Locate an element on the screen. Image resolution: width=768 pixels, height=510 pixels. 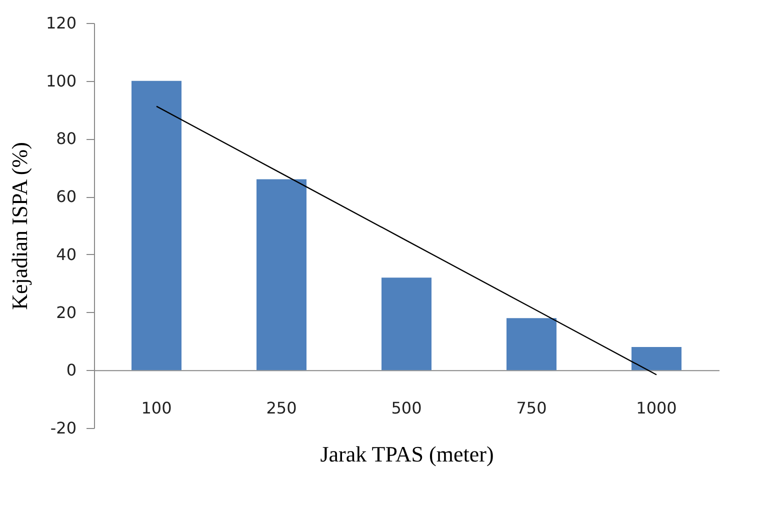
y-tick-label: 100 is located at coordinates (61, 80).